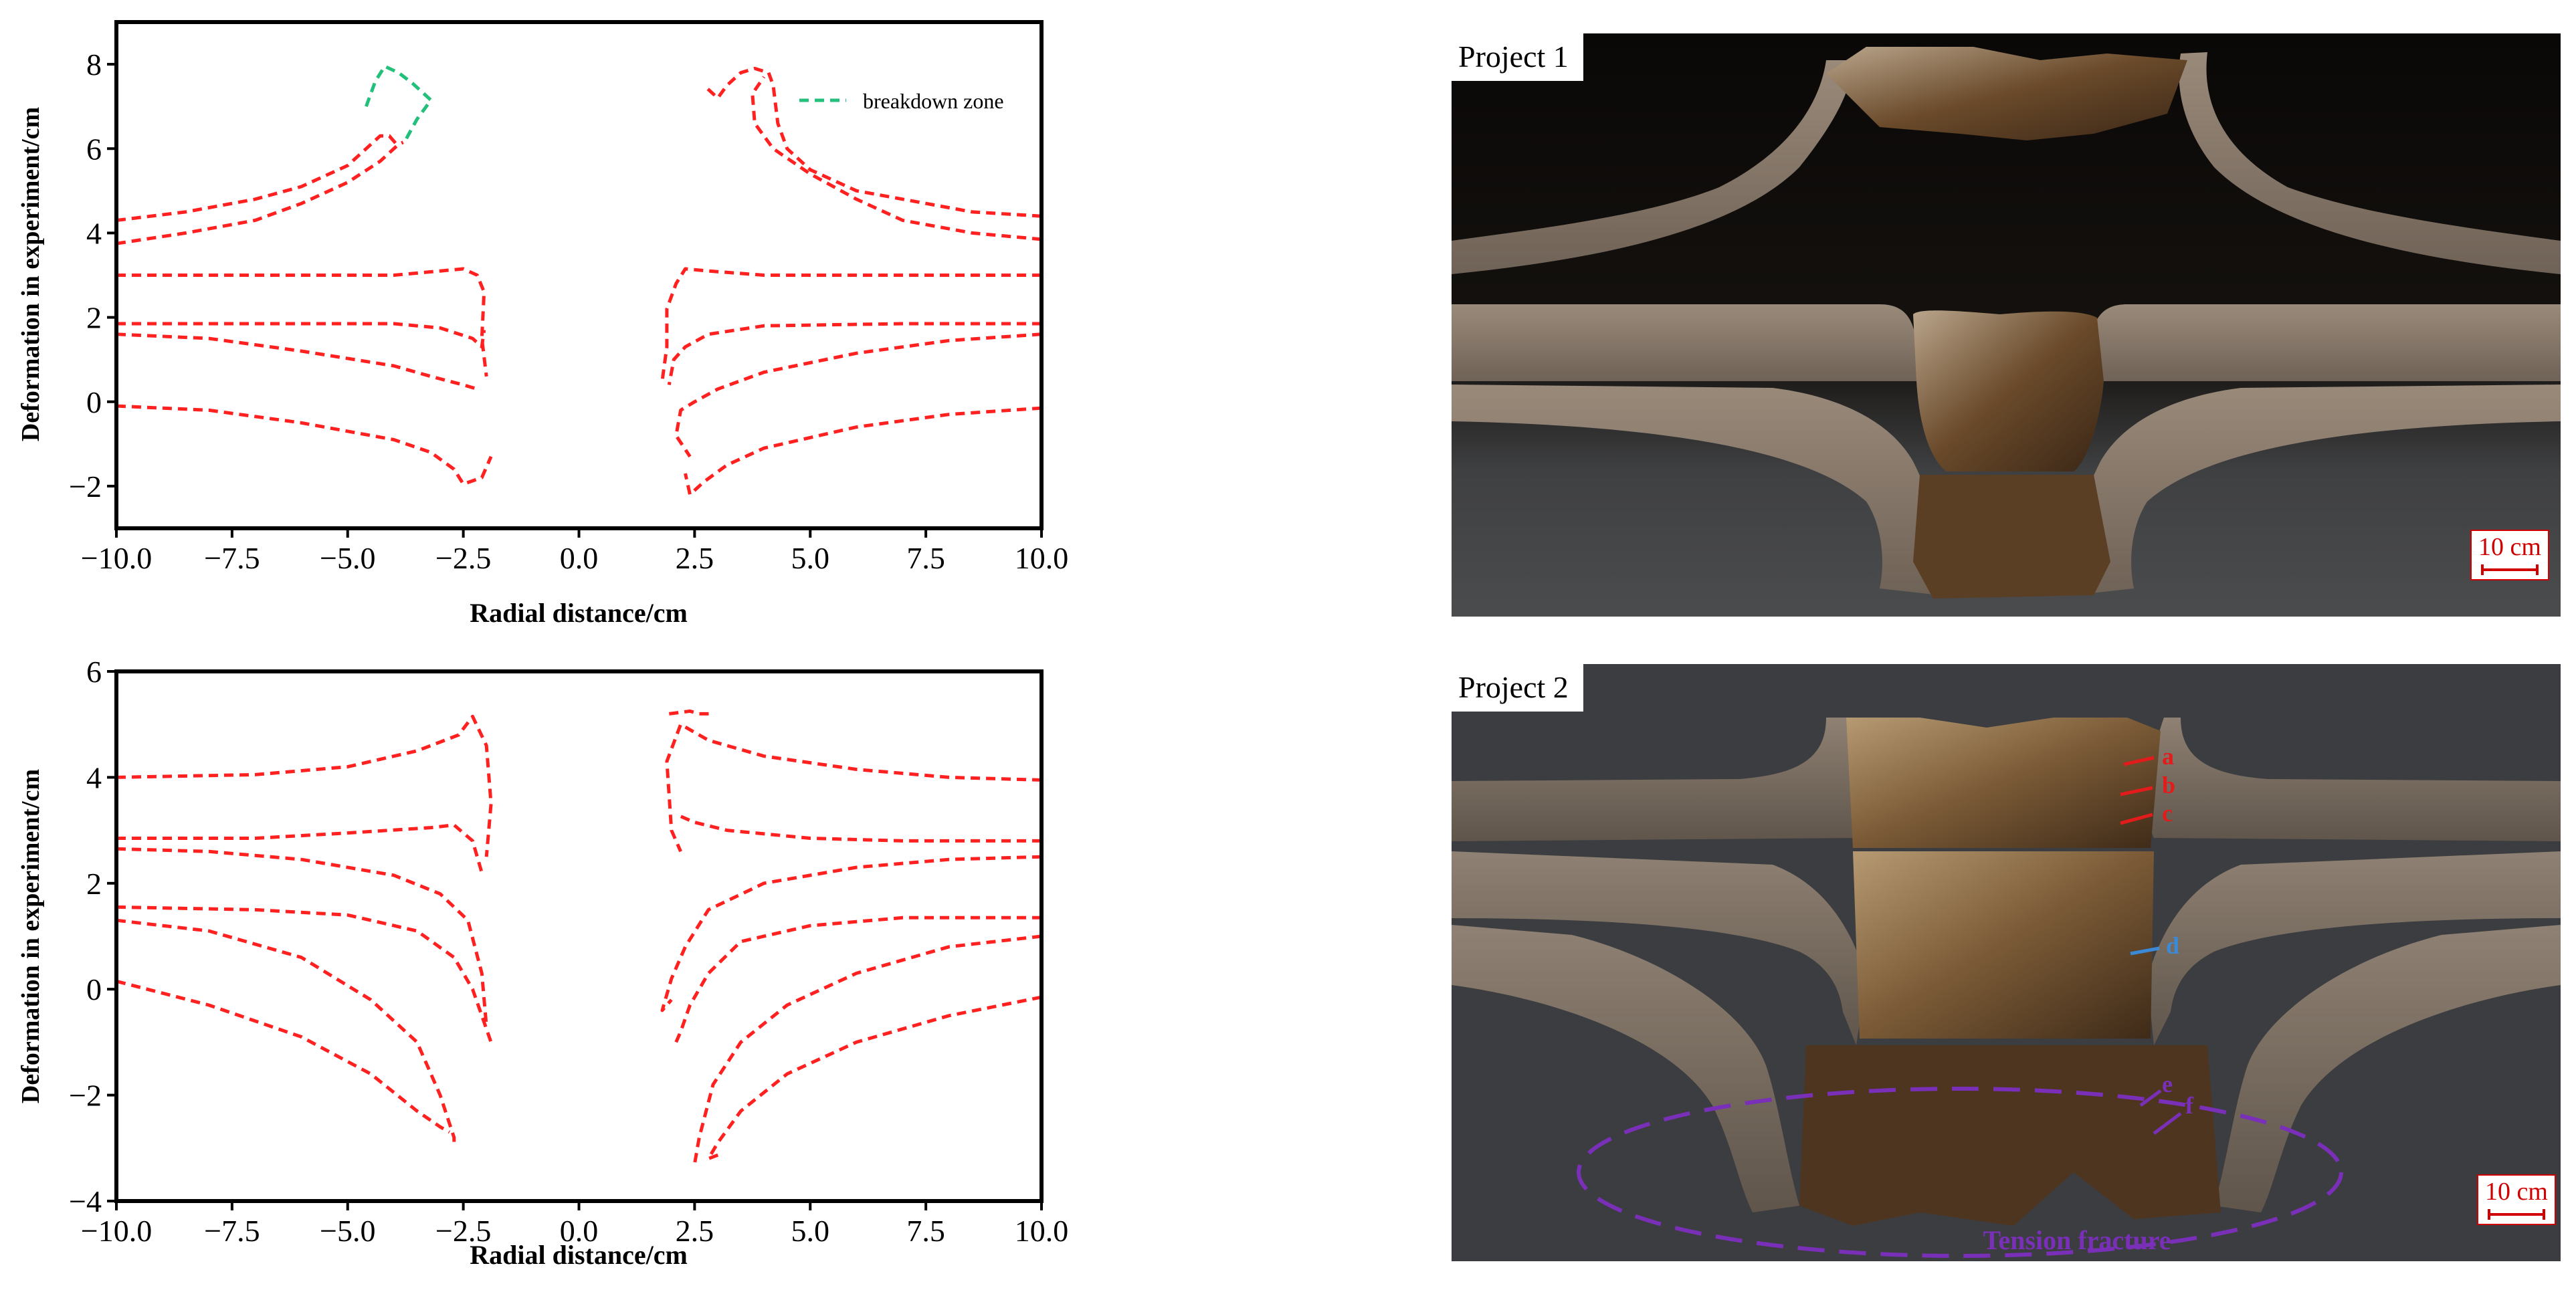  Describe the element at coordinates (85, 1201) in the screenshot. I see `y-tick-label: −4` at that location.